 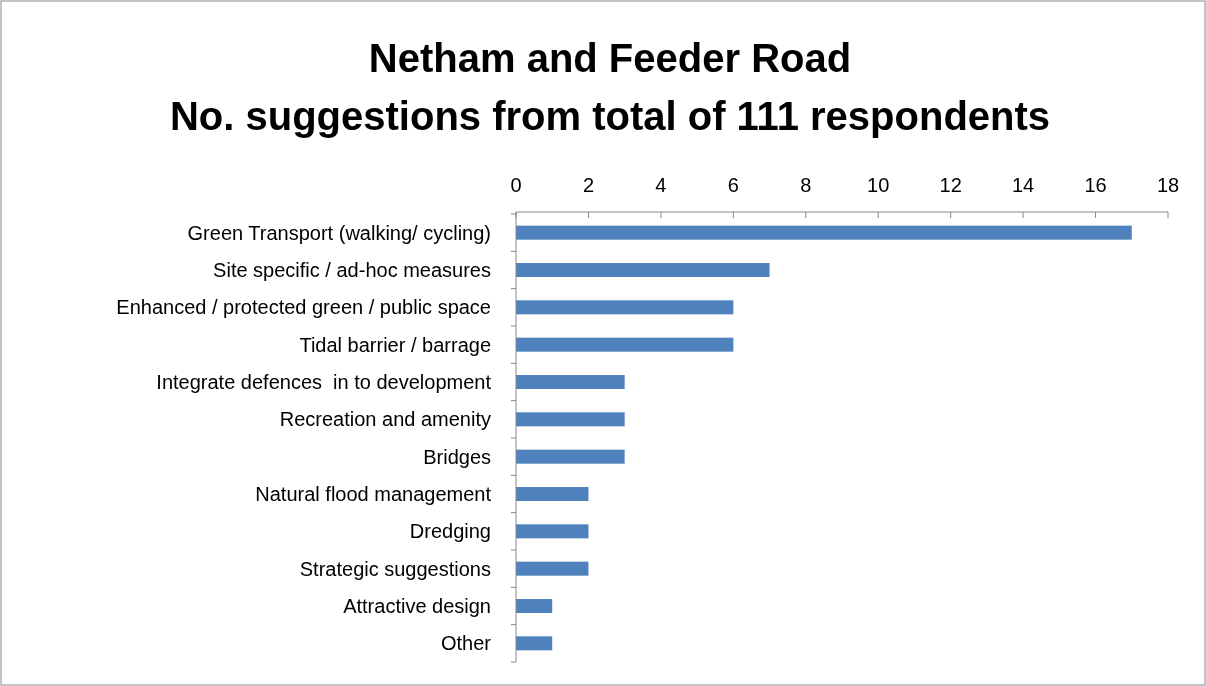 What do you see at coordinates (303, 307) in the screenshot?
I see `y-tick-label: Enhanced / protected green / public space` at bounding box center [303, 307].